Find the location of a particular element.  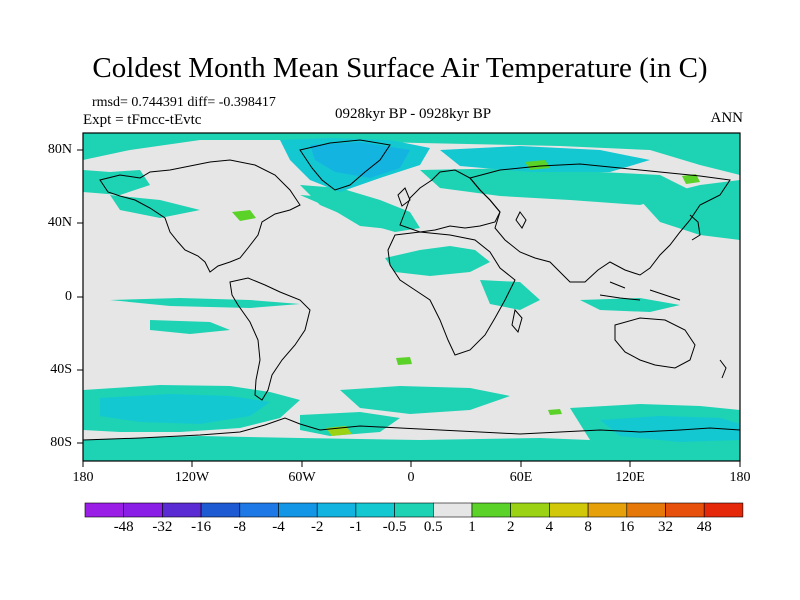

lat-label-80n: 80N is located at coordinates (59, 149).